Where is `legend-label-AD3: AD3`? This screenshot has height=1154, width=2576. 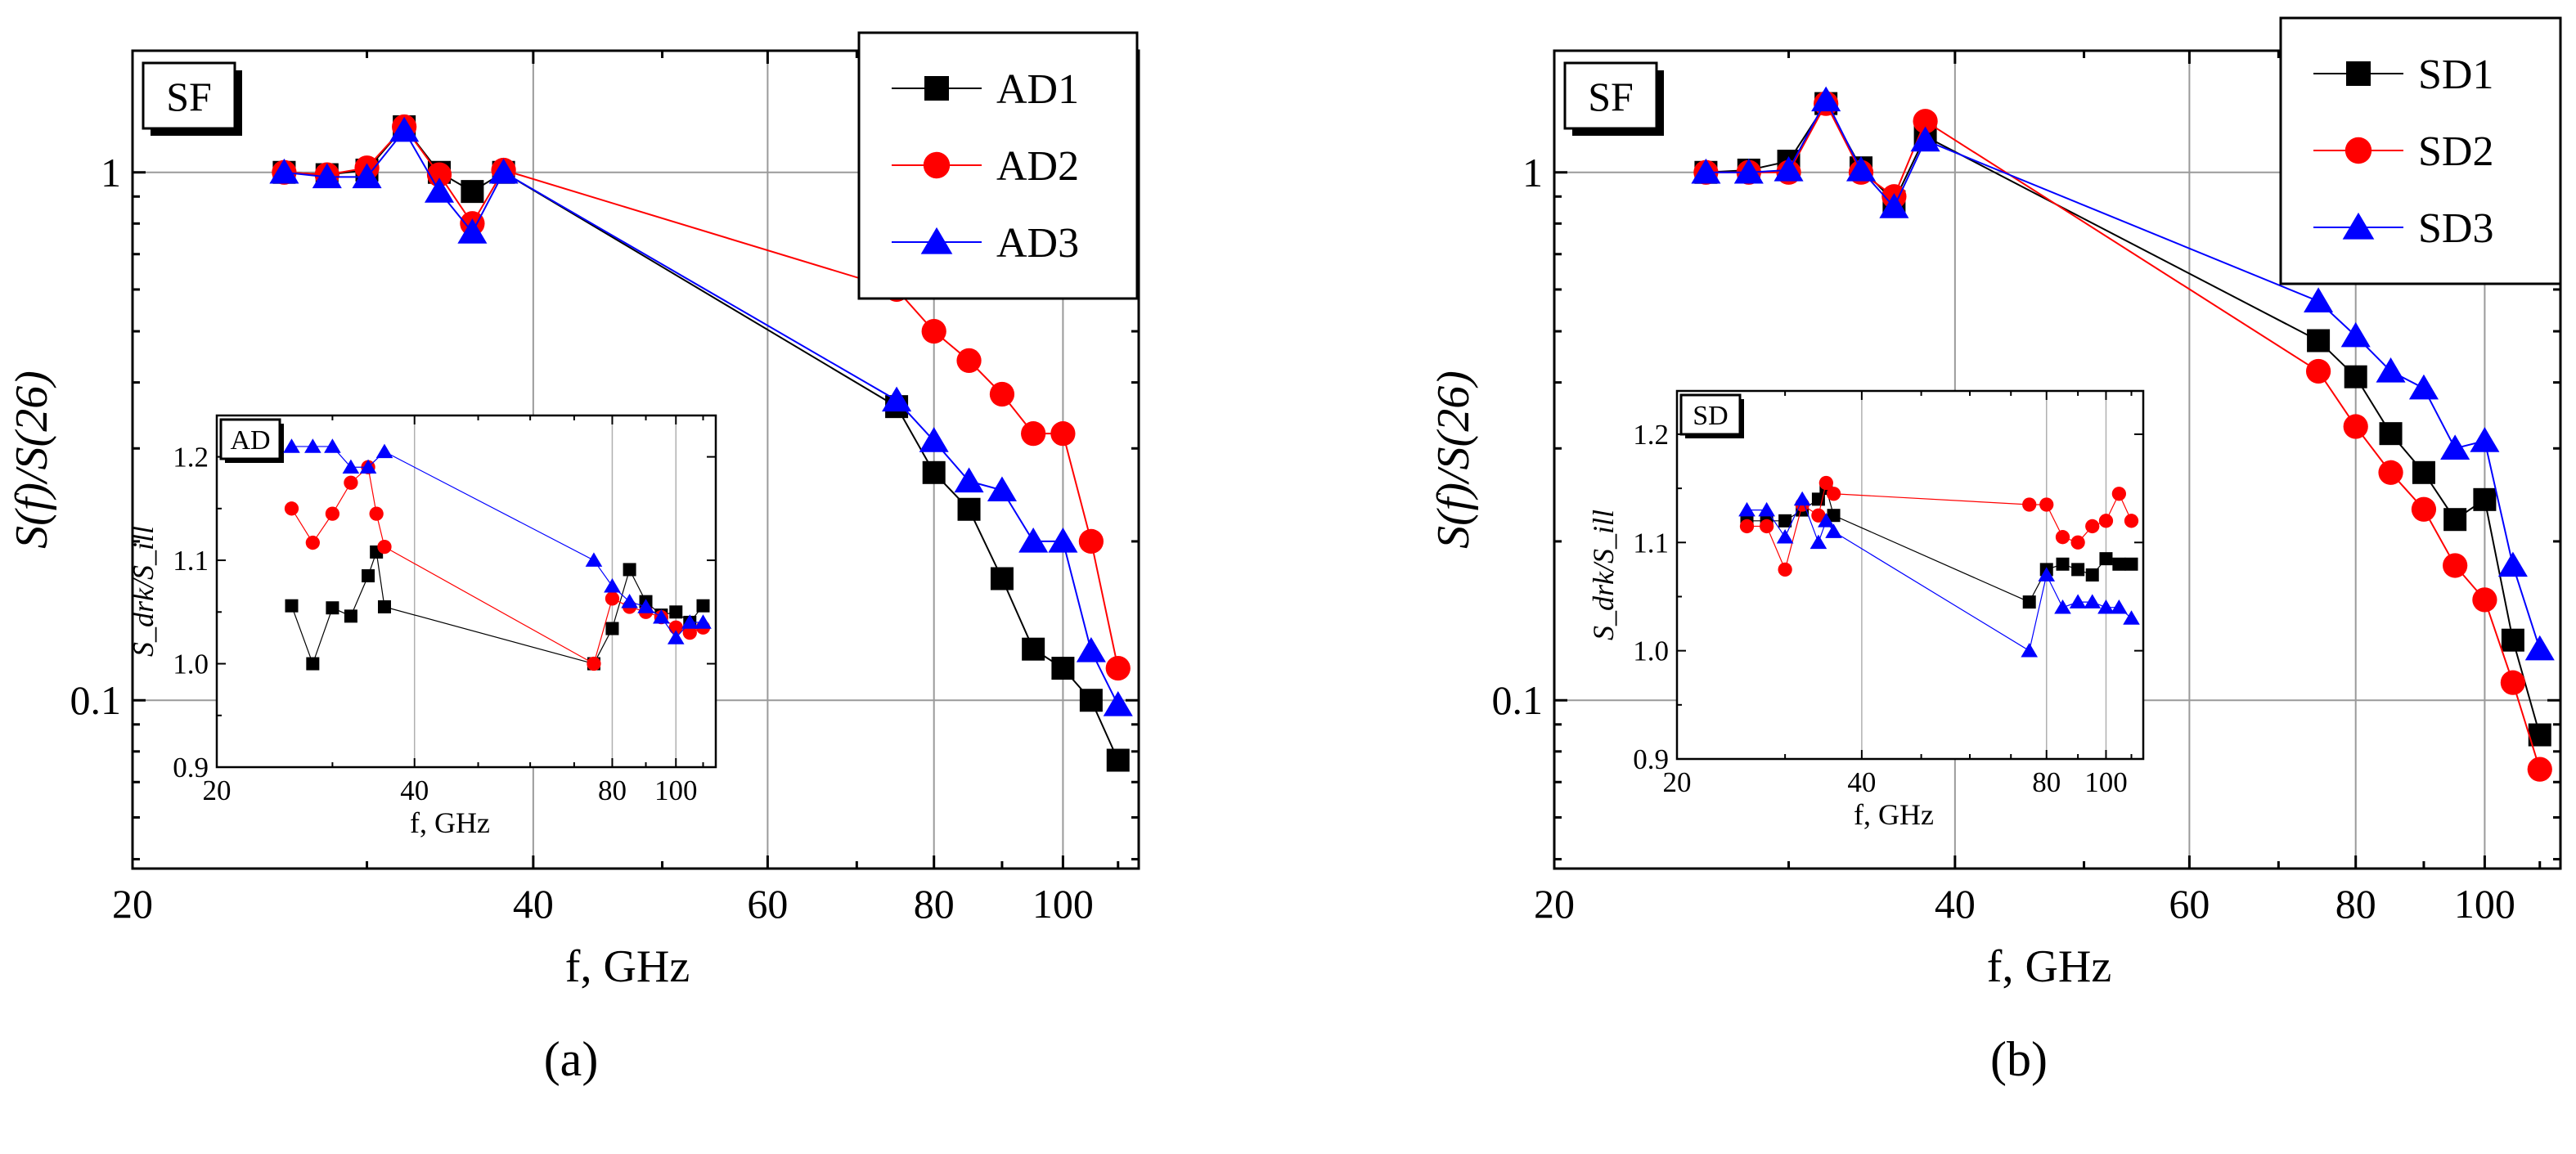 legend-label-AD3: AD3 is located at coordinates (1037, 243).